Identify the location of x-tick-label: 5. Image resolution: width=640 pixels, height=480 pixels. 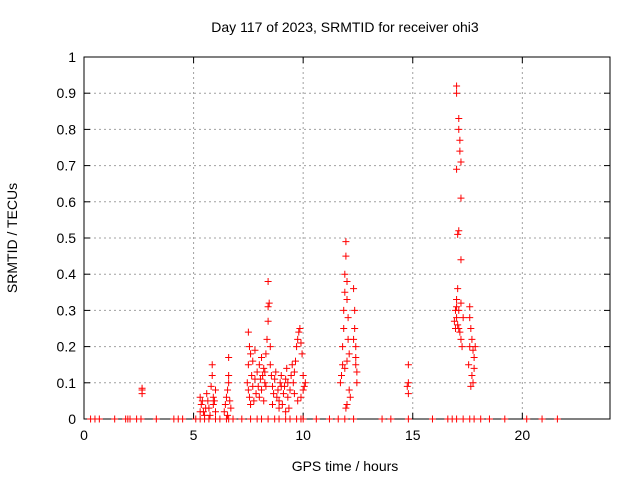
(194, 435).